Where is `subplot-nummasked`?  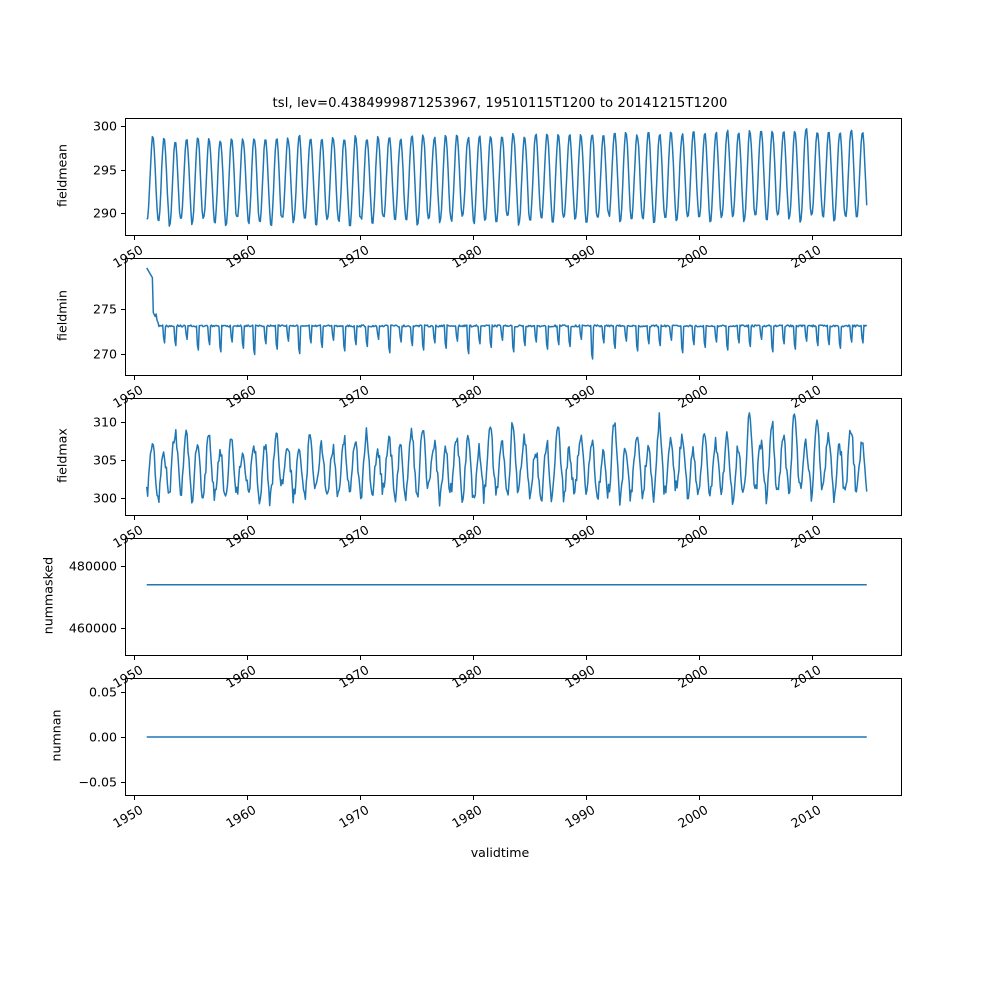 subplot-nummasked is located at coordinates (513, 597).